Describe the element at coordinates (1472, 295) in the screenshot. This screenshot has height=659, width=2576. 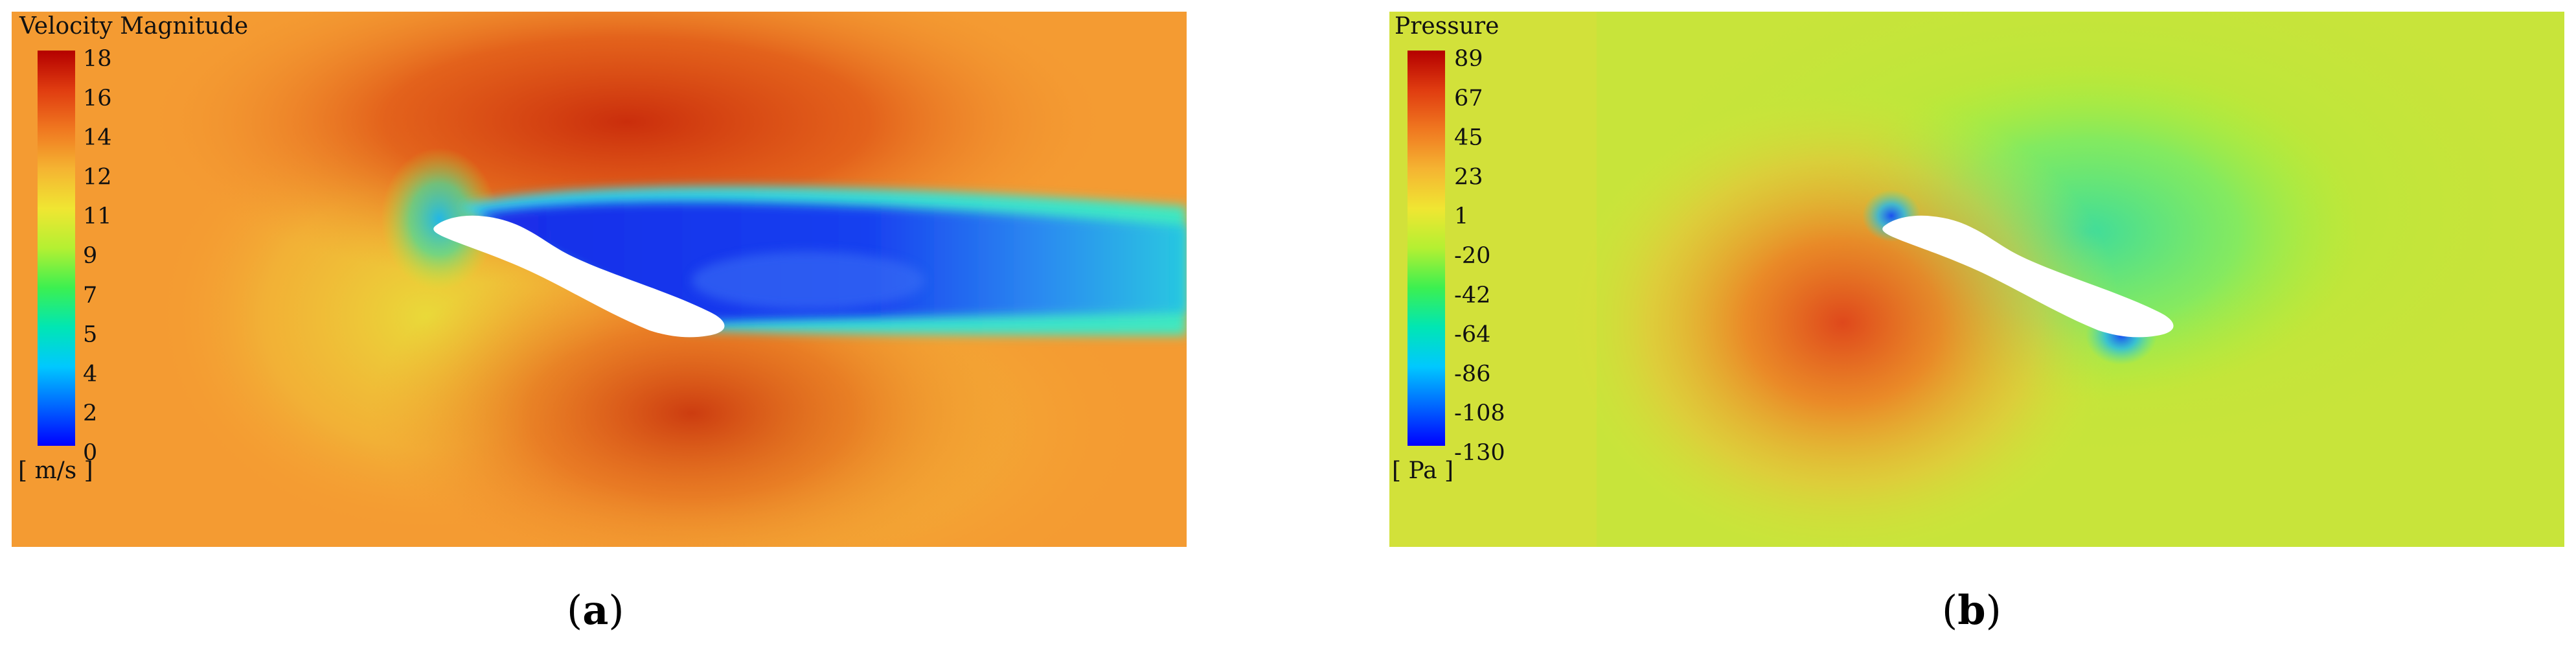
I see `colorbar-tick-label: -42` at that location.